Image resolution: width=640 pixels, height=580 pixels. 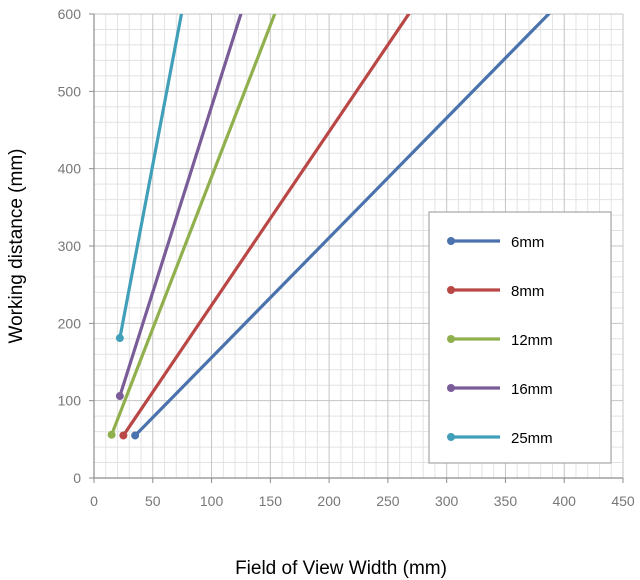 I want to click on legend: 6mm 8mm 12mm 16mm 25mm, so click(x=520, y=337).